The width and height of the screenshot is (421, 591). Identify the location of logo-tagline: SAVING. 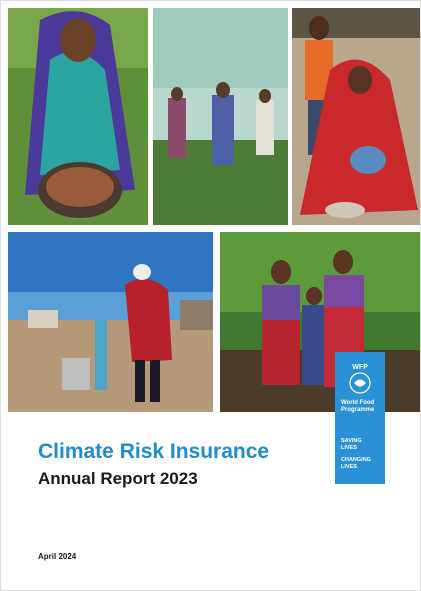
(351, 441).